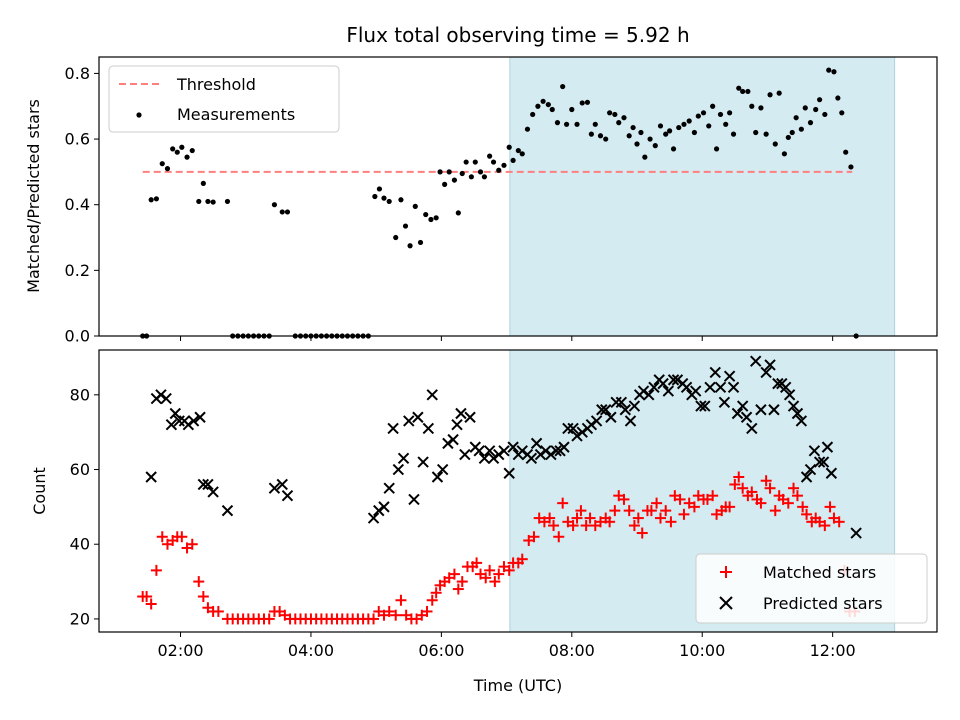 Image resolution: width=960 pixels, height=720 pixels. Describe the element at coordinates (39, 491) in the screenshot. I see `bottom-y-axis-label: Count` at that location.